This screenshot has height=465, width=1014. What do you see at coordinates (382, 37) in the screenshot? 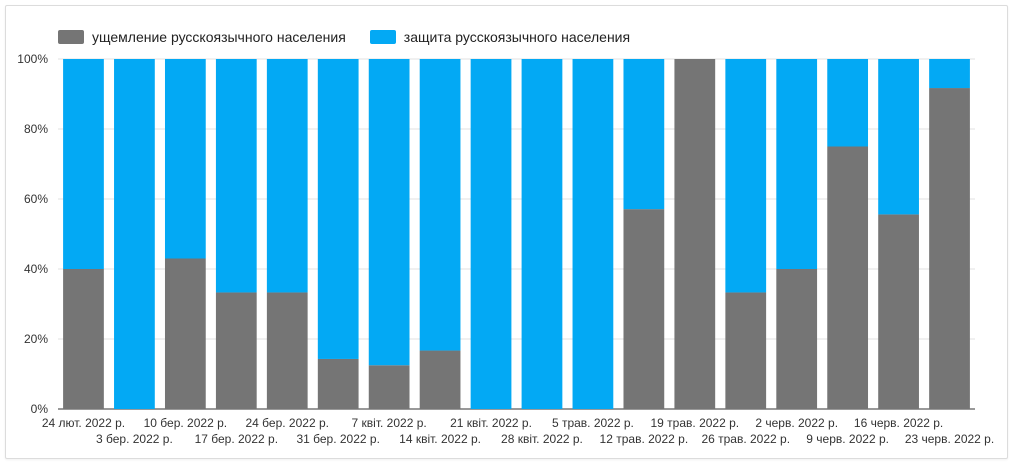
I see `legend-swatch-protection` at bounding box center [382, 37].